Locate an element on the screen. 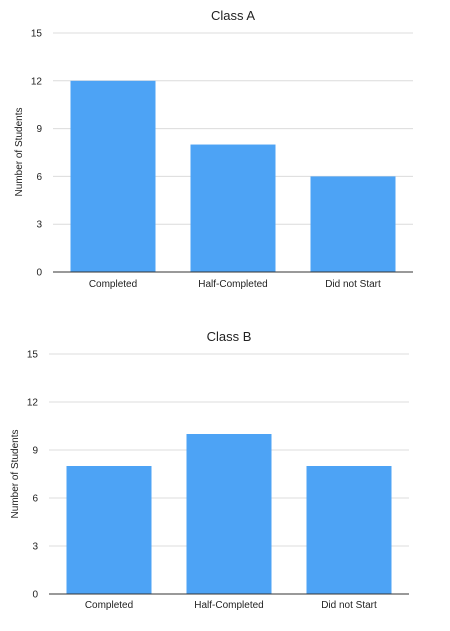 This screenshot has width=450, height=631. chart-title: Class A is located at coordinates (233, 15).